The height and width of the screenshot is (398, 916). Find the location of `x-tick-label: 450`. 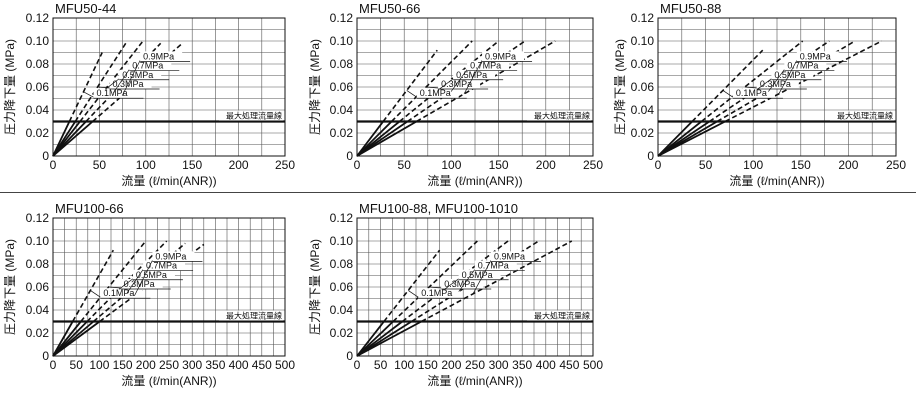

x-tick-label: 450 is located at coordinates (262, 365).